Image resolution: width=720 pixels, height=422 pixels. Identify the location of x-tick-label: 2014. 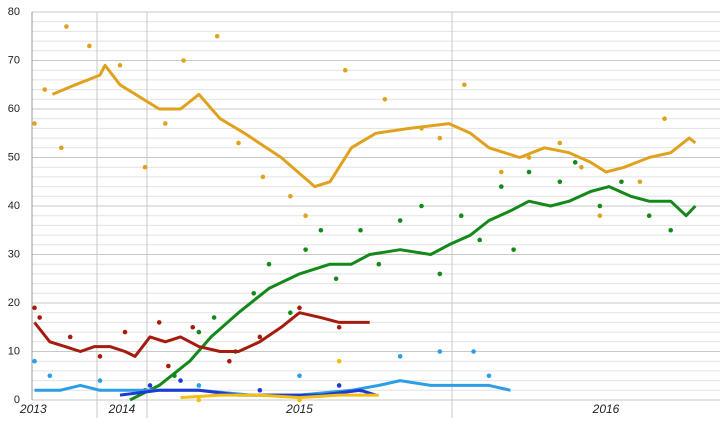
(122, 409).